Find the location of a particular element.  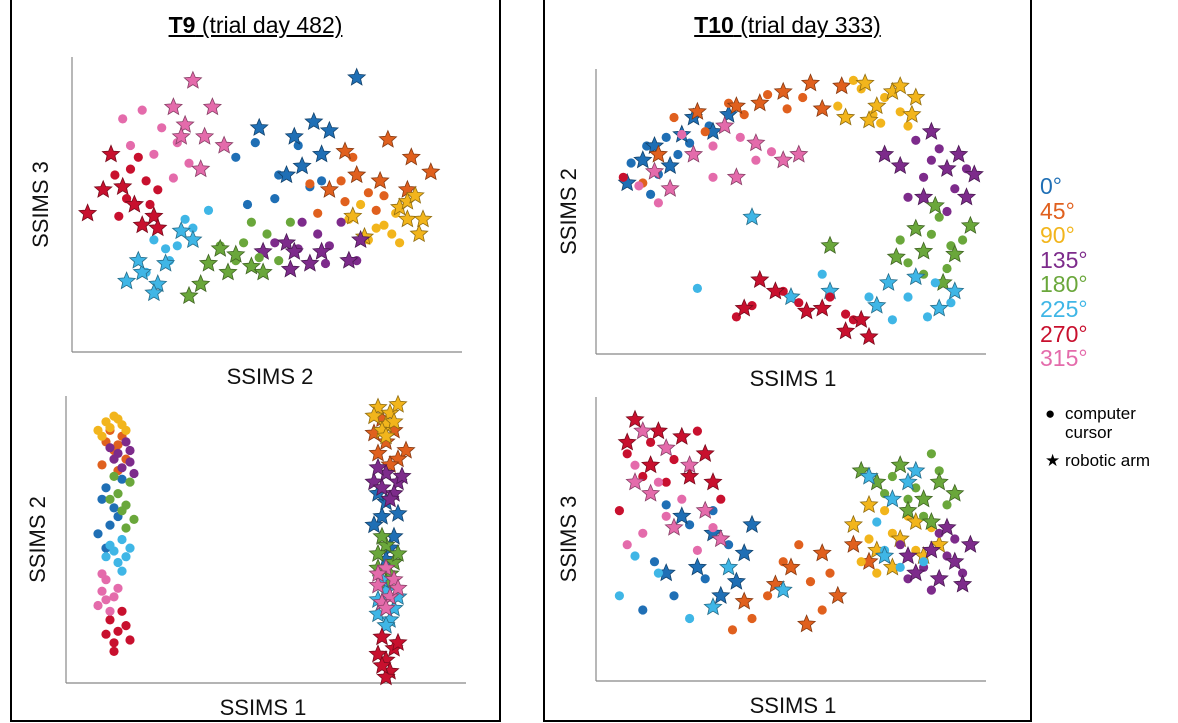

marker-label-arm: robotic arm is located at coordinates (1108, 460).